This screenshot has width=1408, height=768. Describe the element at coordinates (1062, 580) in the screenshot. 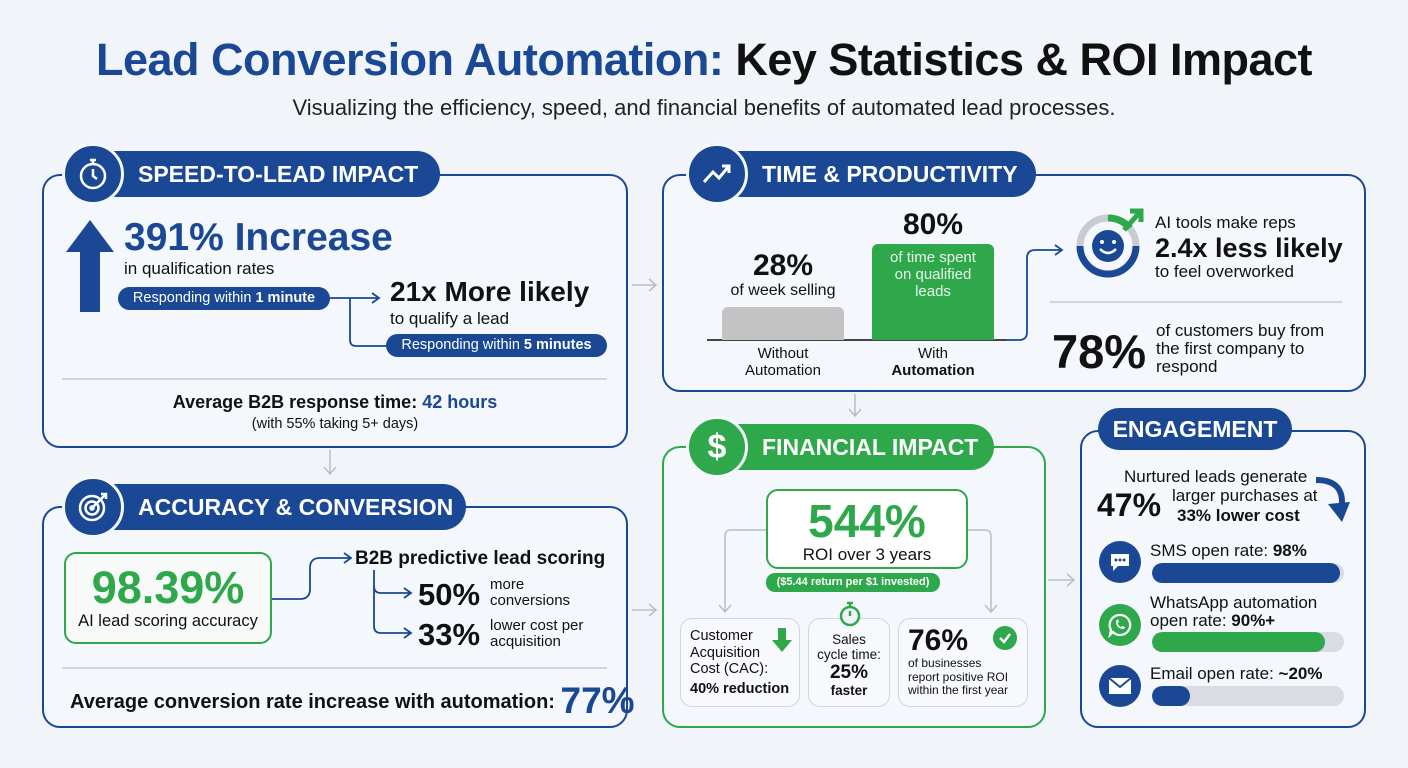

I see `connector-financial-engagement` at that location.